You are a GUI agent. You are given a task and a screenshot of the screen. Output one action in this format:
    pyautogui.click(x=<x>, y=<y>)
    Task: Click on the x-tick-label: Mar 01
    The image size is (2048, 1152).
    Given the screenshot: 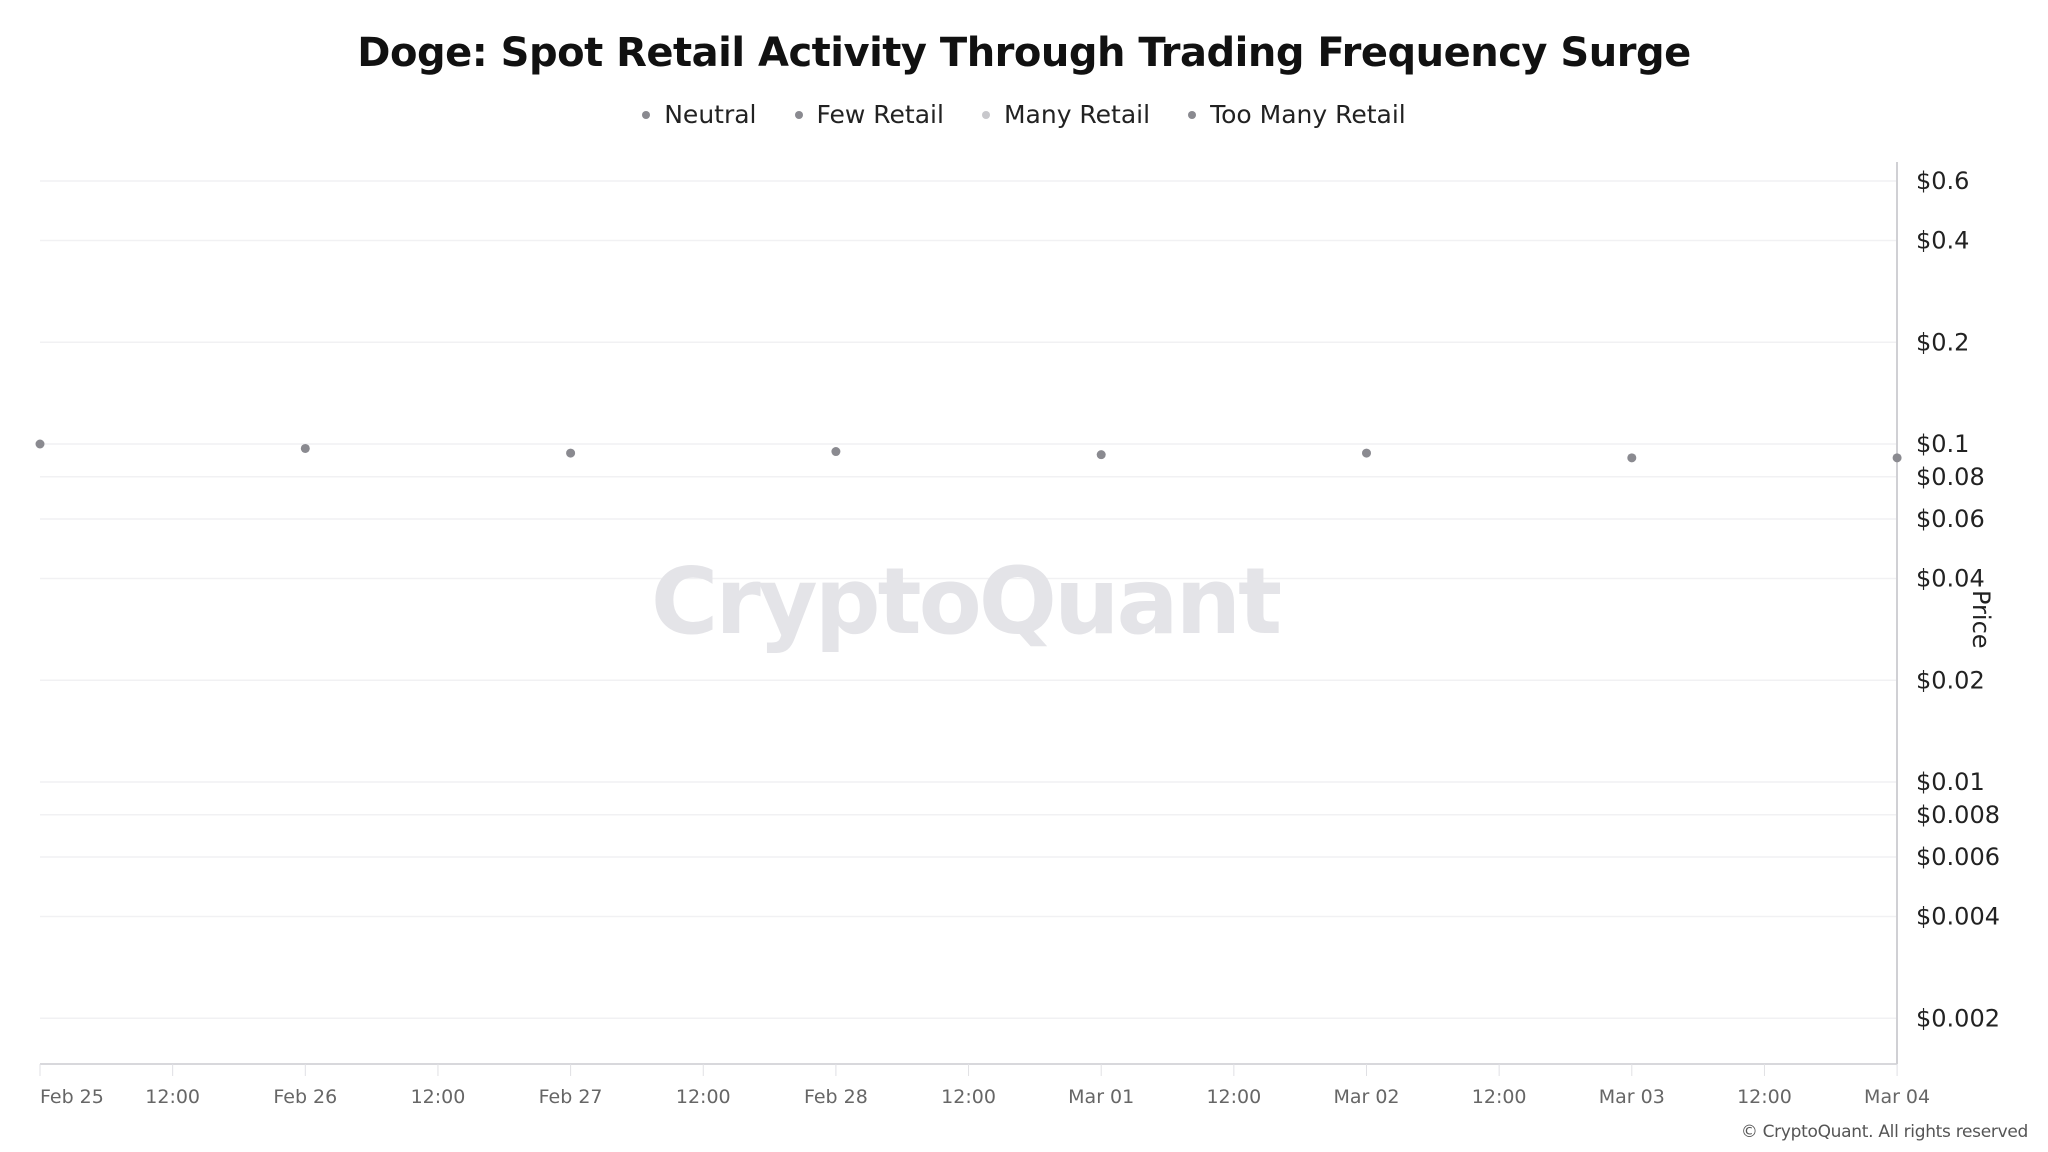 What is the action you would take?
    pyautogui.click(x=1101, y=1097)
    